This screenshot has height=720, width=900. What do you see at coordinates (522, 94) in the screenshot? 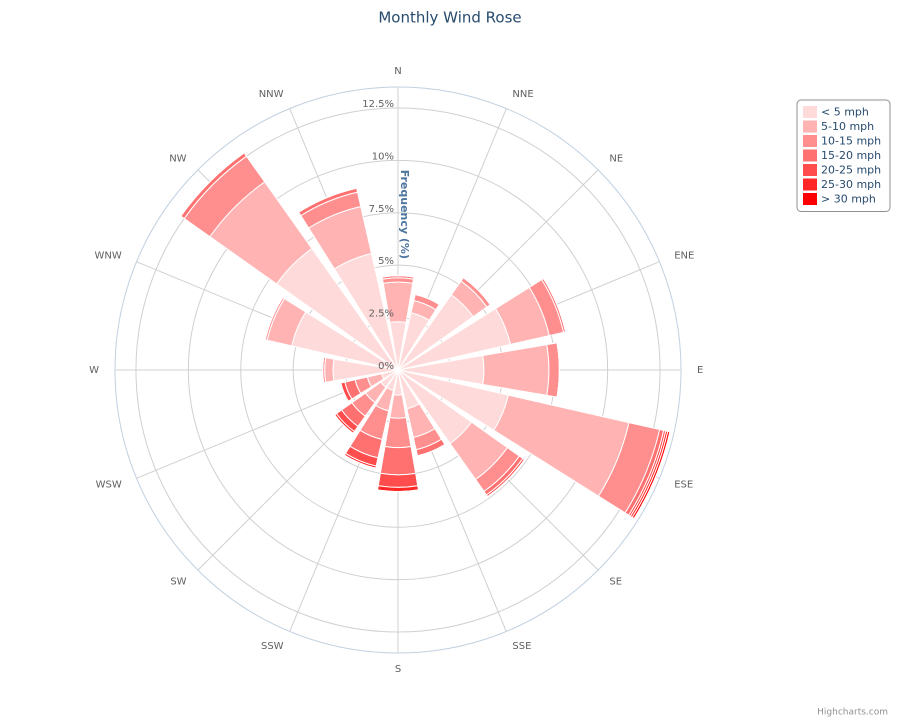
I see `x-tick-label: NNE` at bounding box center [522, 94].